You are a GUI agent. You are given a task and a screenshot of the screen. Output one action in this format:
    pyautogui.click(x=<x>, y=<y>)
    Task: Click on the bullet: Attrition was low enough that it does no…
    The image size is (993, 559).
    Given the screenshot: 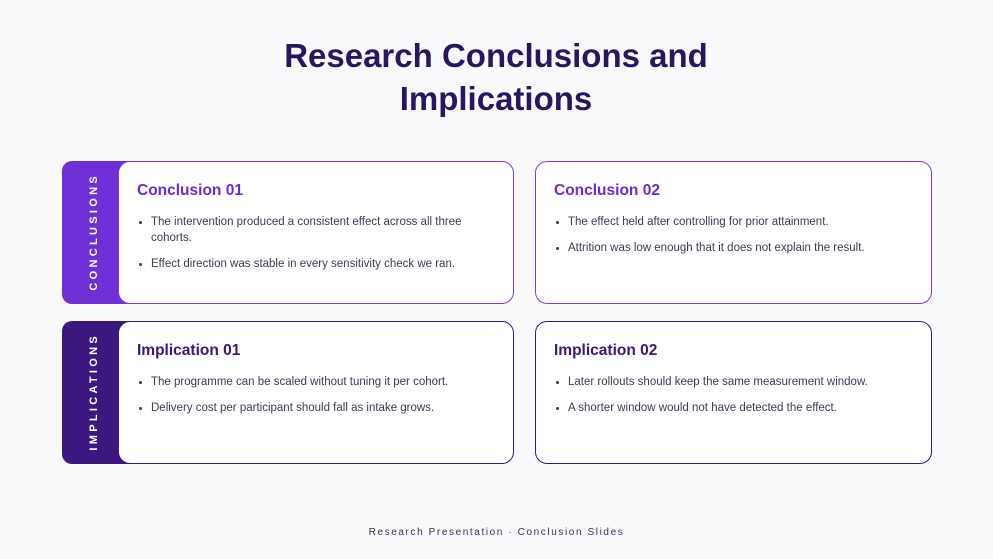 What is the action you would take?
    pyautogui.click(x=740, y=248)
    